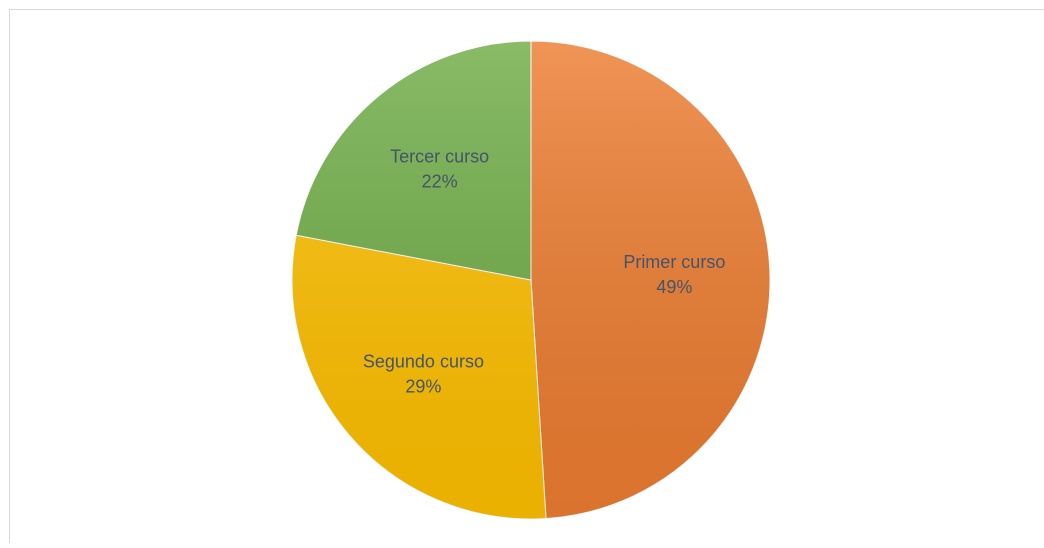 The height and width of the screenshot is (548, 1044). I want to click on slice-category-label: Primer curso, so click(674, 262).